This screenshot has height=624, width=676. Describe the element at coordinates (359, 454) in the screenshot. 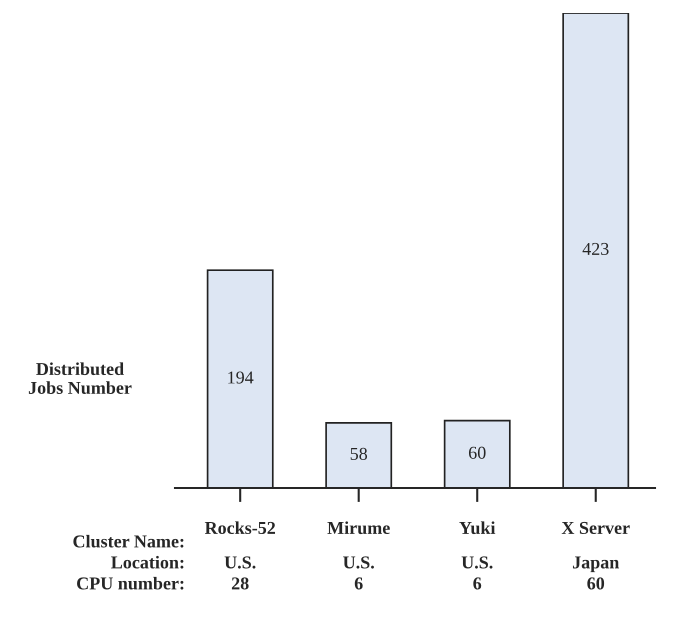

I see `data-label: 58` at that location.